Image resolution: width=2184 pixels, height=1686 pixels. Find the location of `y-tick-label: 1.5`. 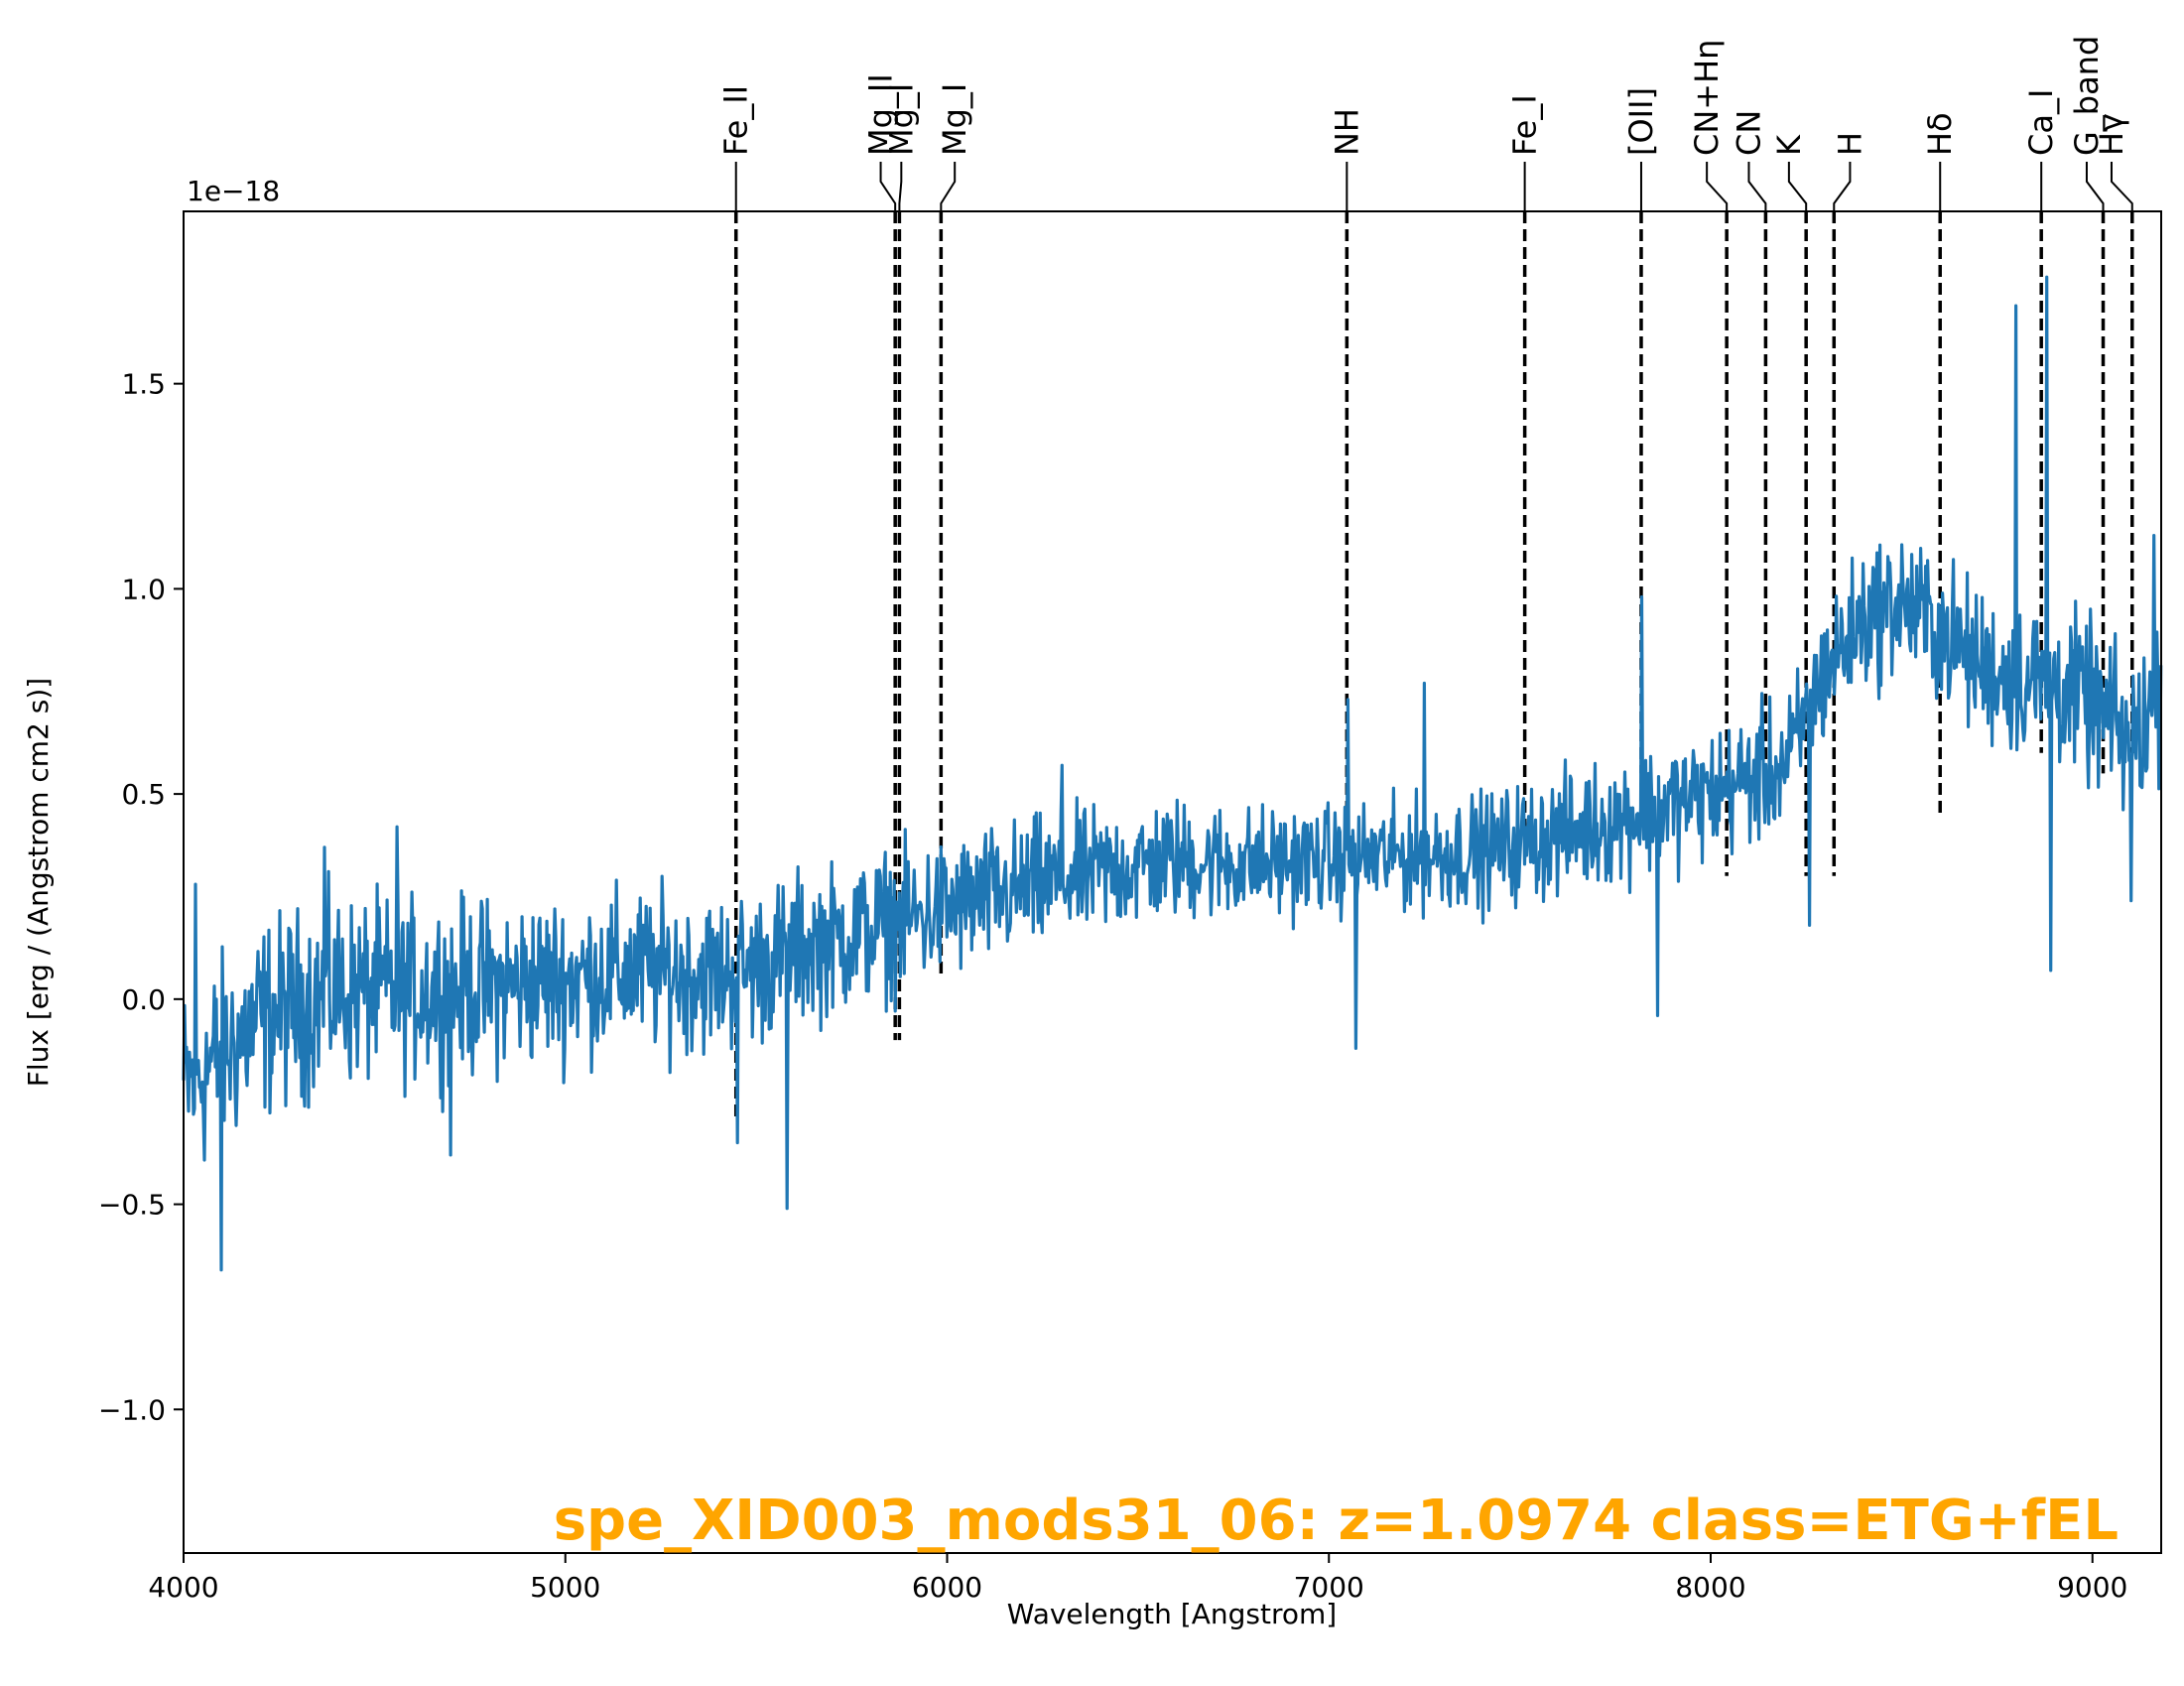

y-tick-label: 1.5 is located at coordinates (143, 384).